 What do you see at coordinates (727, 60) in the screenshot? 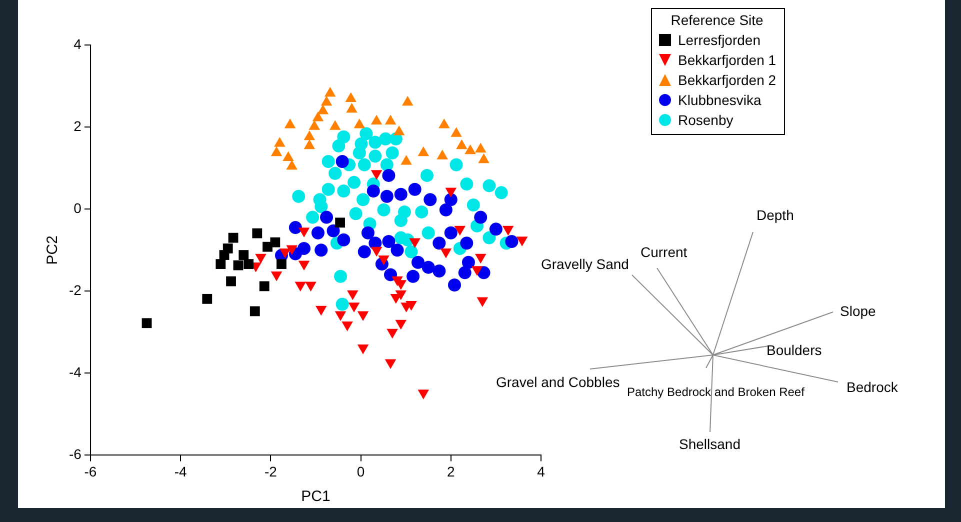
I see `legend-label: Bekkarfjorden 1` at bounding box center [727, 60].